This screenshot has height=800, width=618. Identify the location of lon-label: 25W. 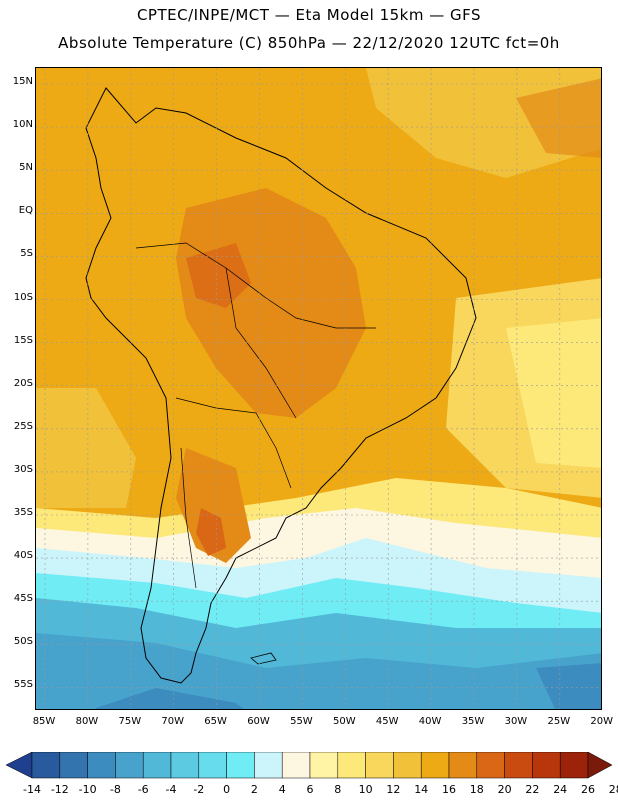
(559, 721).